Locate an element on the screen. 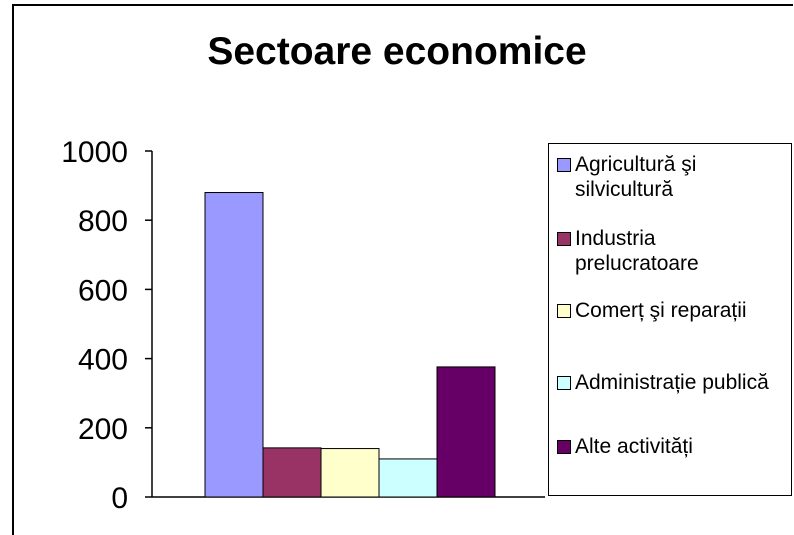 This screenshot has height=535, width=794. y-tick-label: 1000 is located at coordinates (94, 152).